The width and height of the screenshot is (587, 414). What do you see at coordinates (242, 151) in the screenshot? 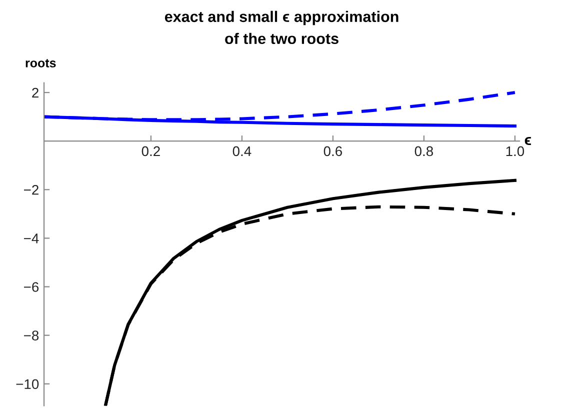
I see `x-tick-label: 0.4` at bounding box center [242, 151].